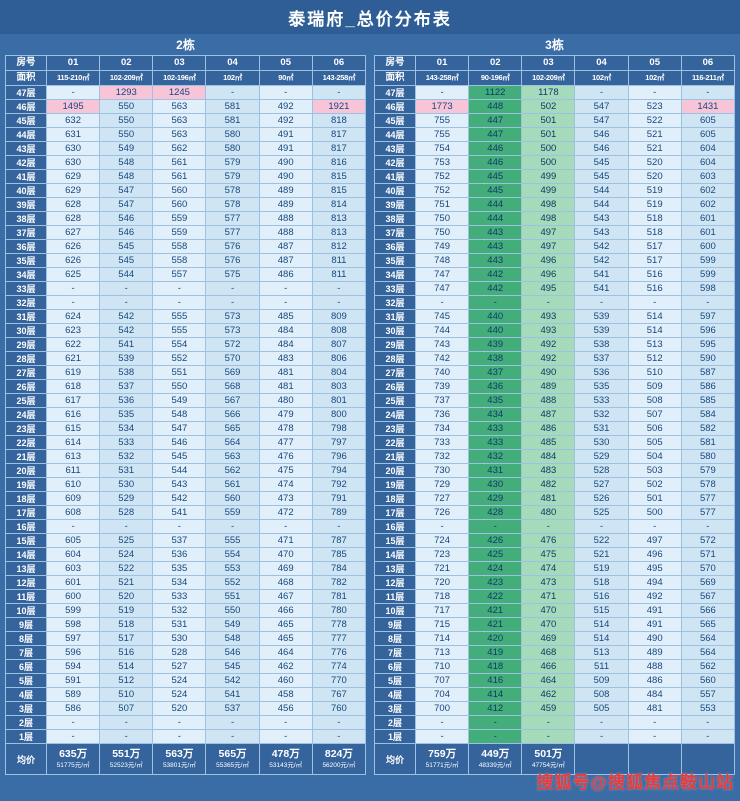 The image size is (740, 801). I want to click on price-cell: 525, so click(126, 540).